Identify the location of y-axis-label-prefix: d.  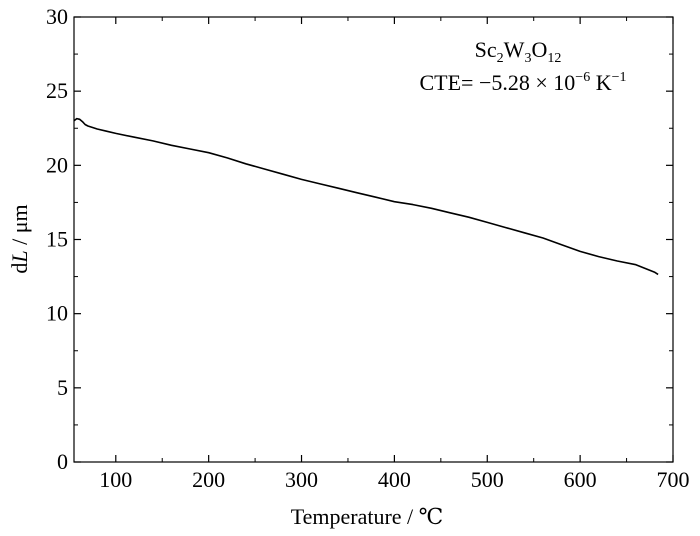
(19, 268).